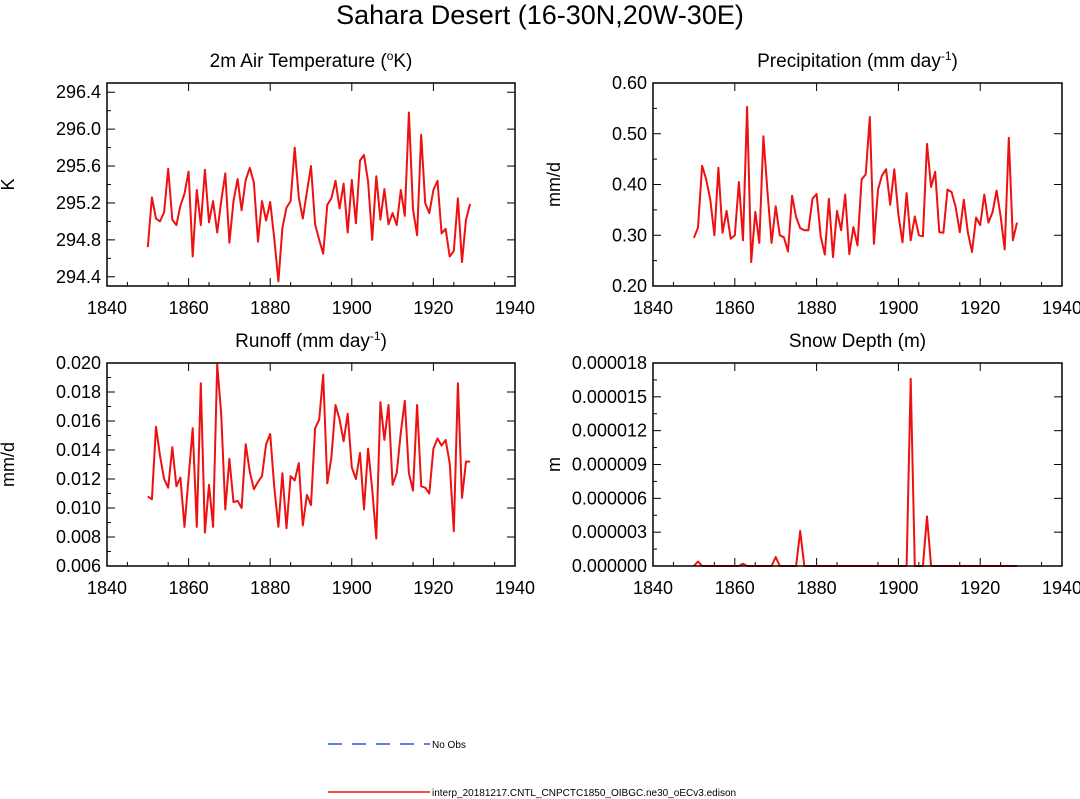 This screenshot has width=1080, height=799. Describe the element at coordinates (78, 203) in the screenshot. I see `temp-ytick-label: 295.2` at that location.